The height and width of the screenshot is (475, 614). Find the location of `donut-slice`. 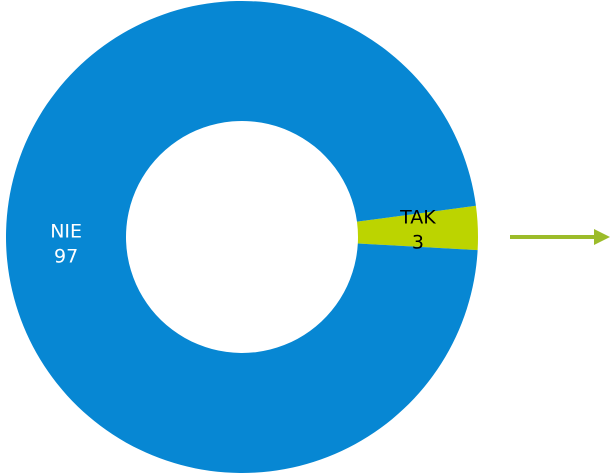

donut-slice is located at coordinates (417, 228).